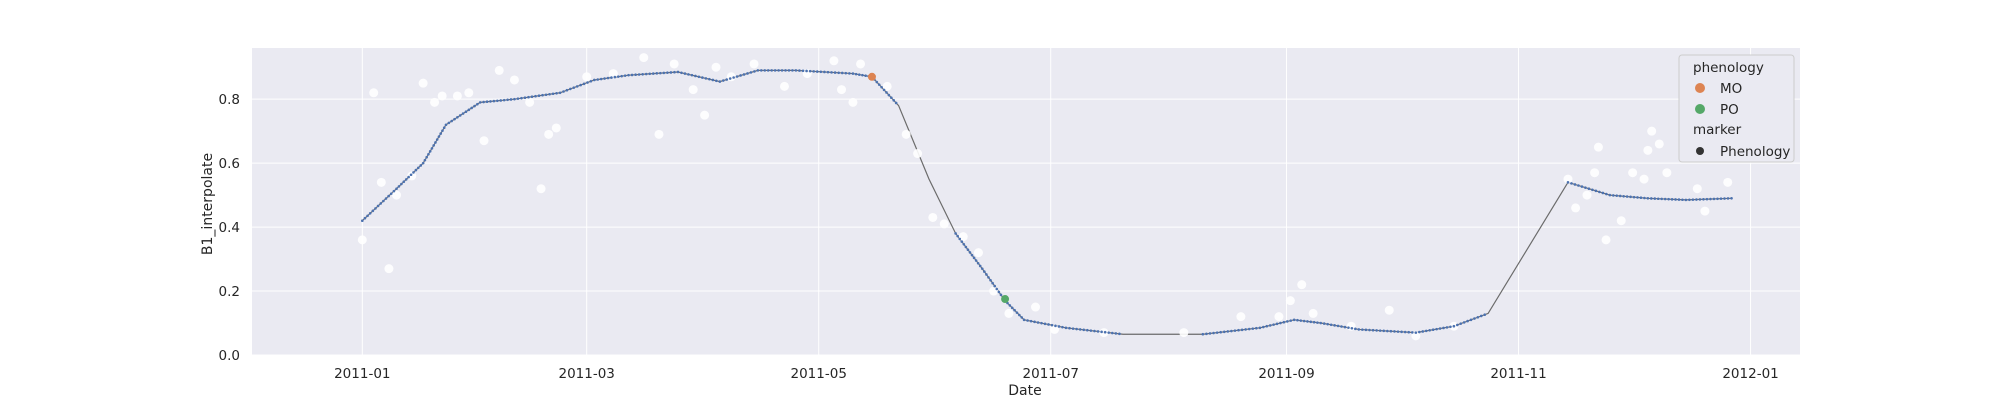  What do you see at coordinates (1700, 151) in the screenshot?
I see `legend-marker-phenology` at bounding box center [1700, 151].